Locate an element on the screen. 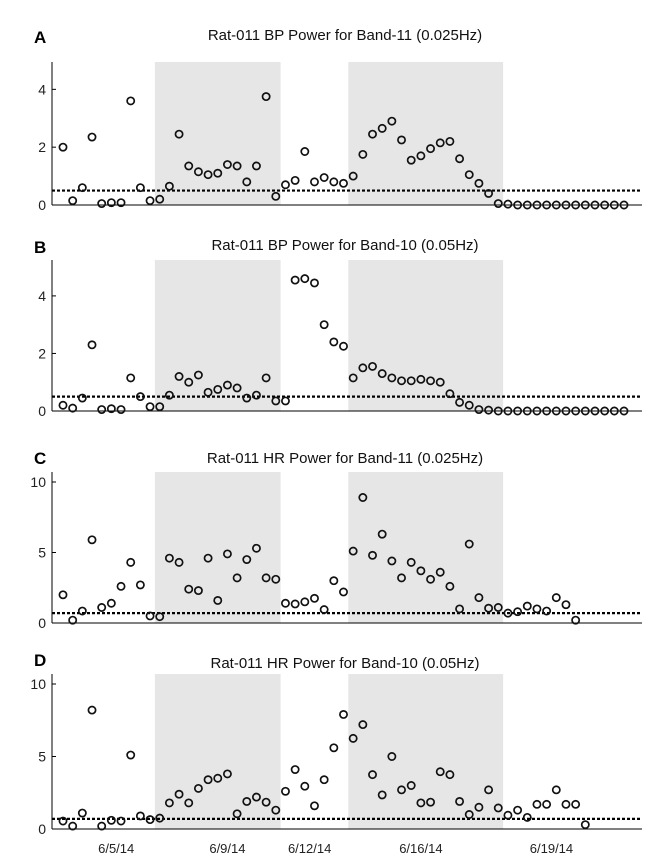 The image size is (663, 856). panel-a-label: A is located at coordinates (40, 37).